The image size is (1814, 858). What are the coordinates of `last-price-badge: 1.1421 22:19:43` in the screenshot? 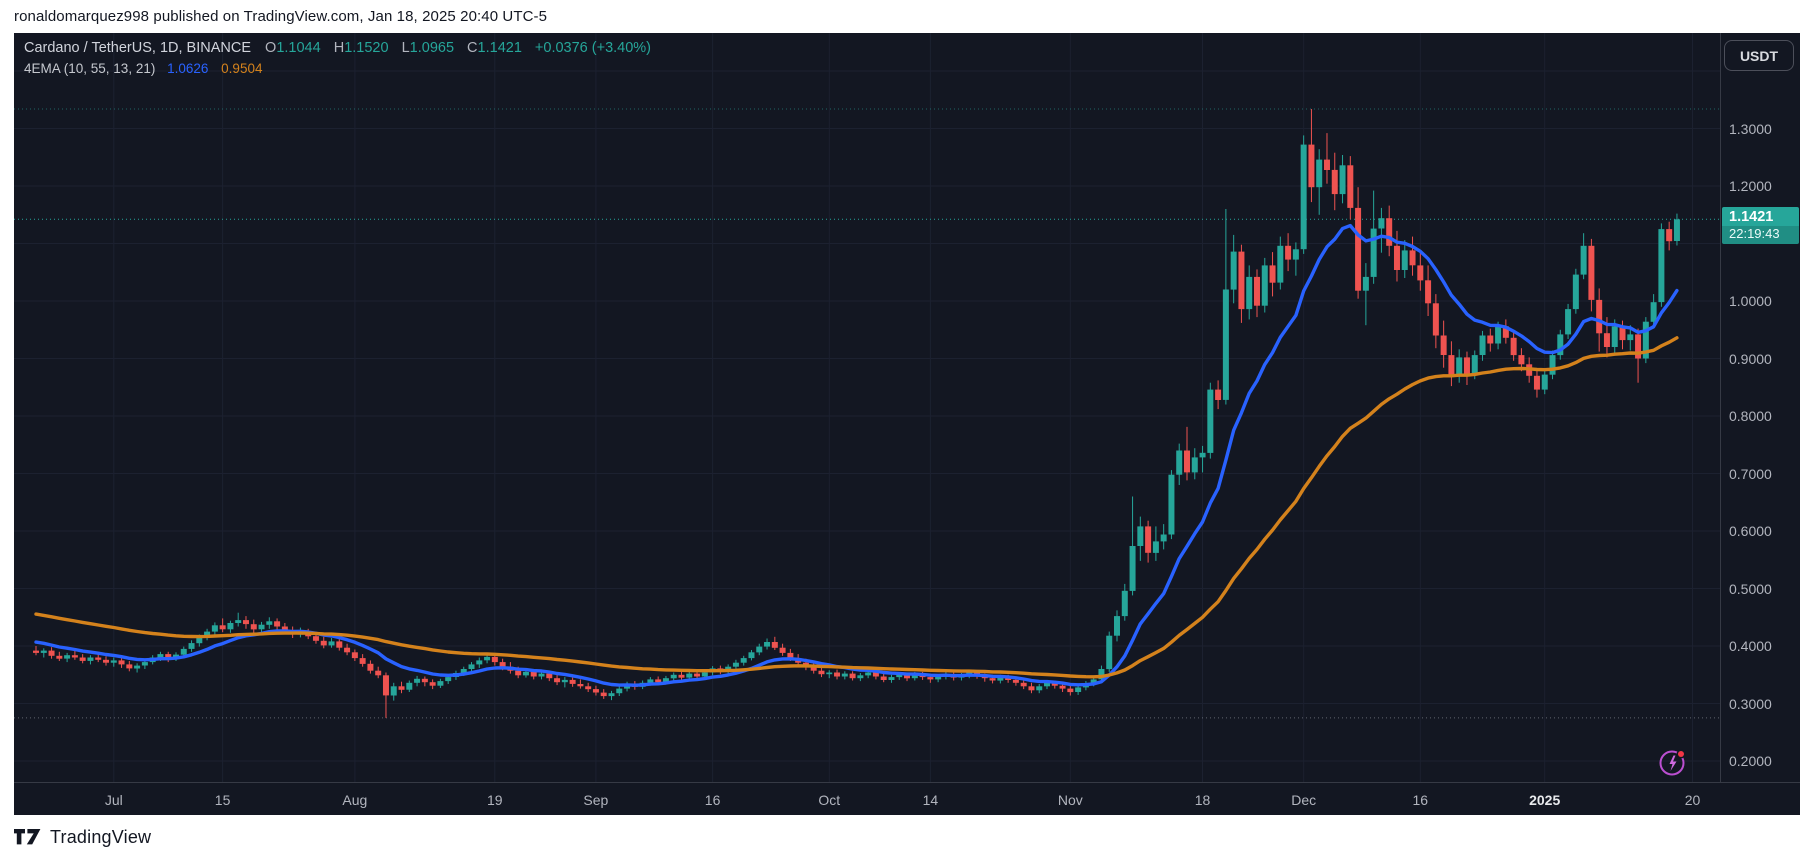 It's located at (1760, 226).